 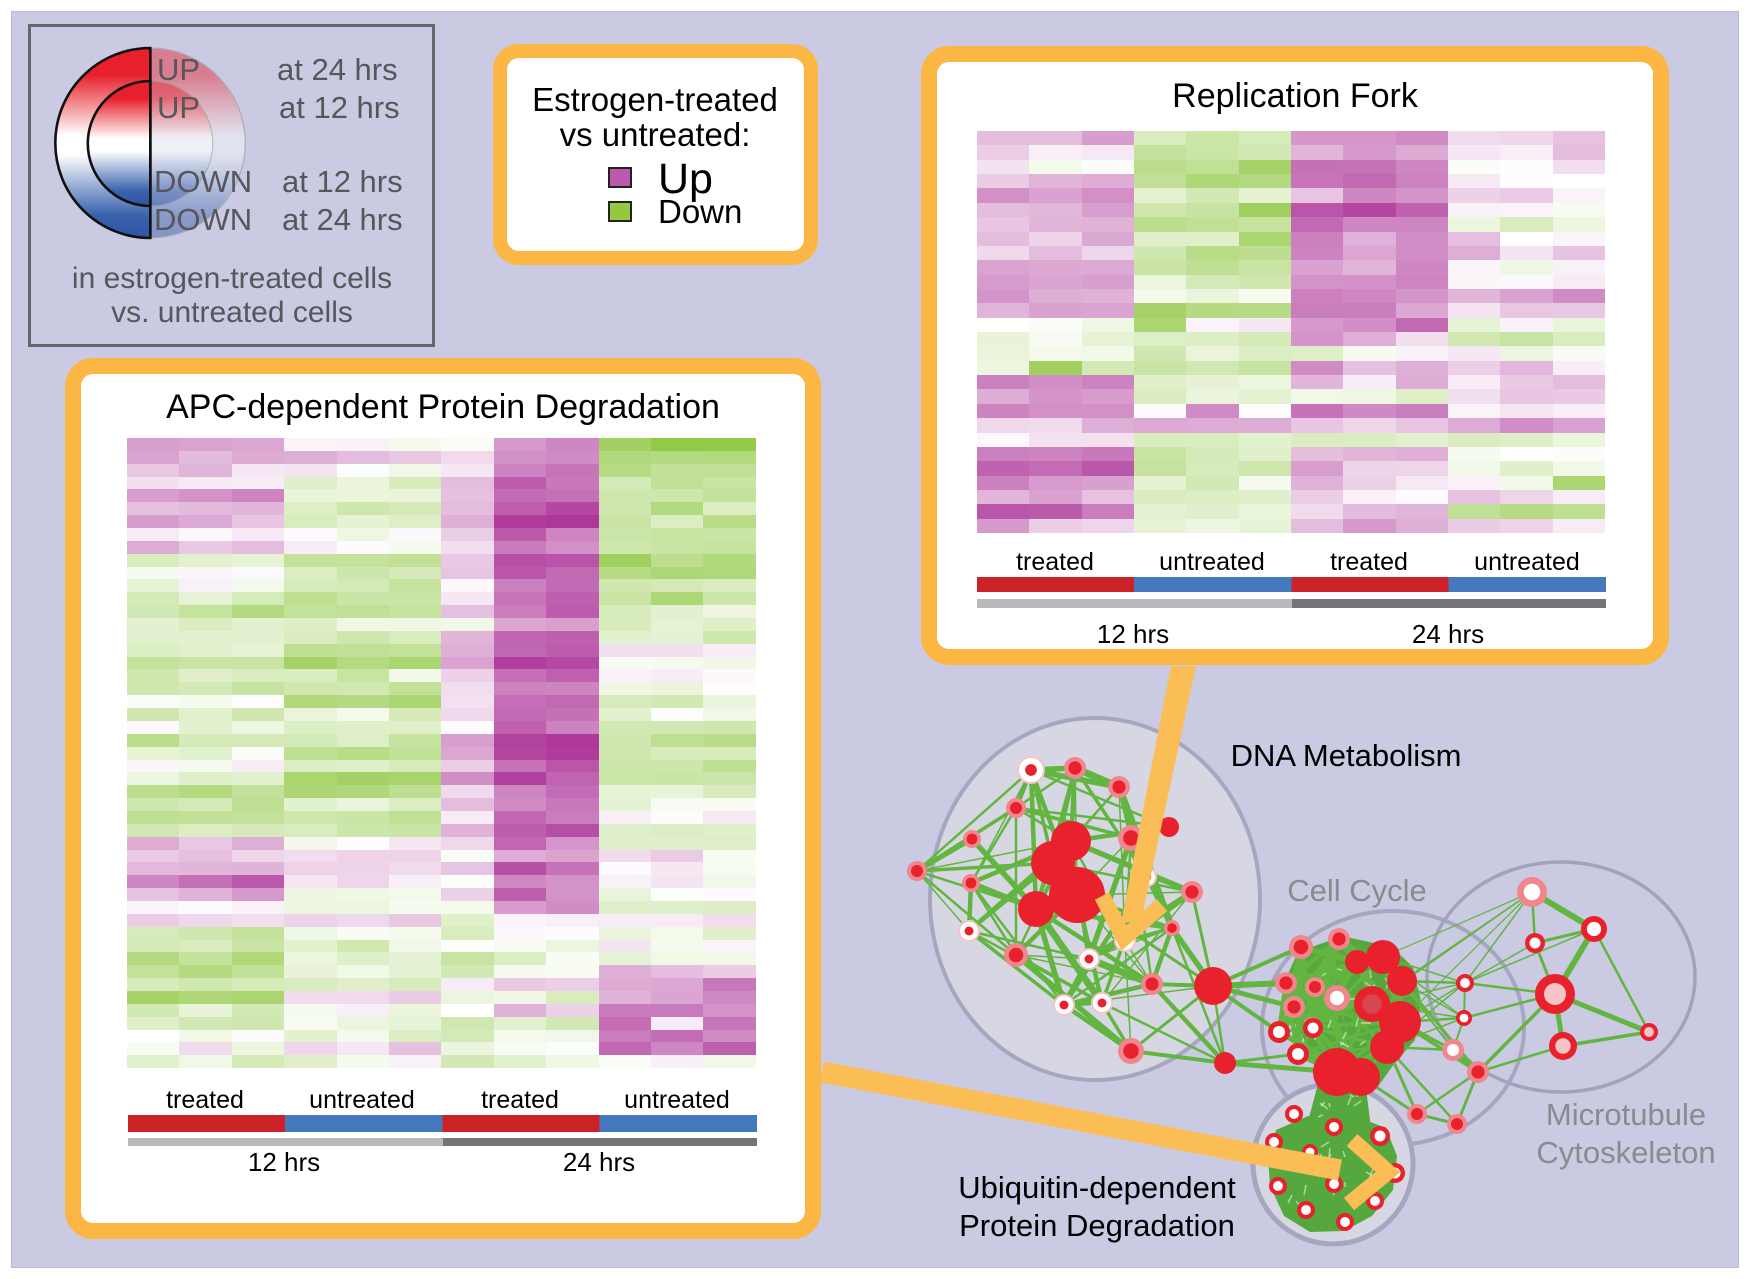 I want to click on svg-text: Cell Cycle, so click(x=1357, y=890).